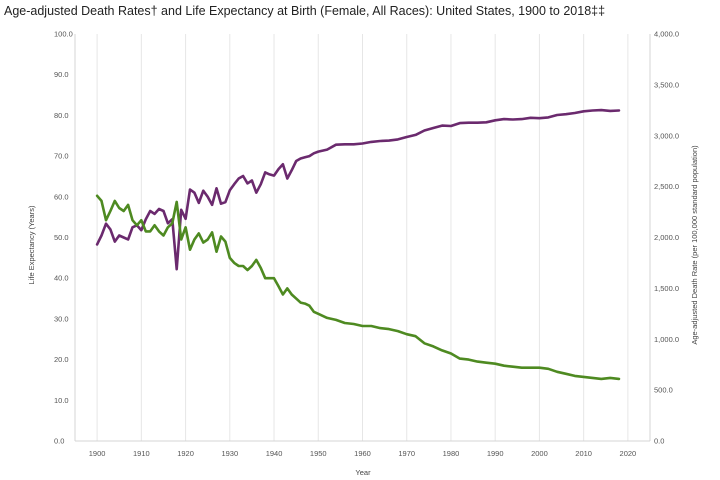 Image resolution: width=720 pixels, height=480 pixels. Describe the element at coordinates (362, 453) in the screenshot. I see `x-tick-label: 1960` at that location.